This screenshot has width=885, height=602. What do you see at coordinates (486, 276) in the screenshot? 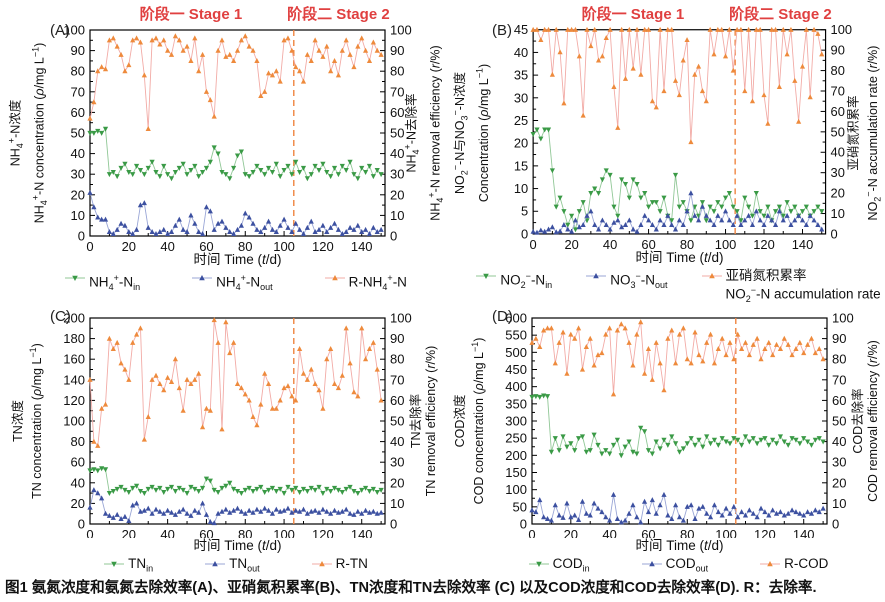
I see `legend-marker-icon` at bounding box center [486, 276].